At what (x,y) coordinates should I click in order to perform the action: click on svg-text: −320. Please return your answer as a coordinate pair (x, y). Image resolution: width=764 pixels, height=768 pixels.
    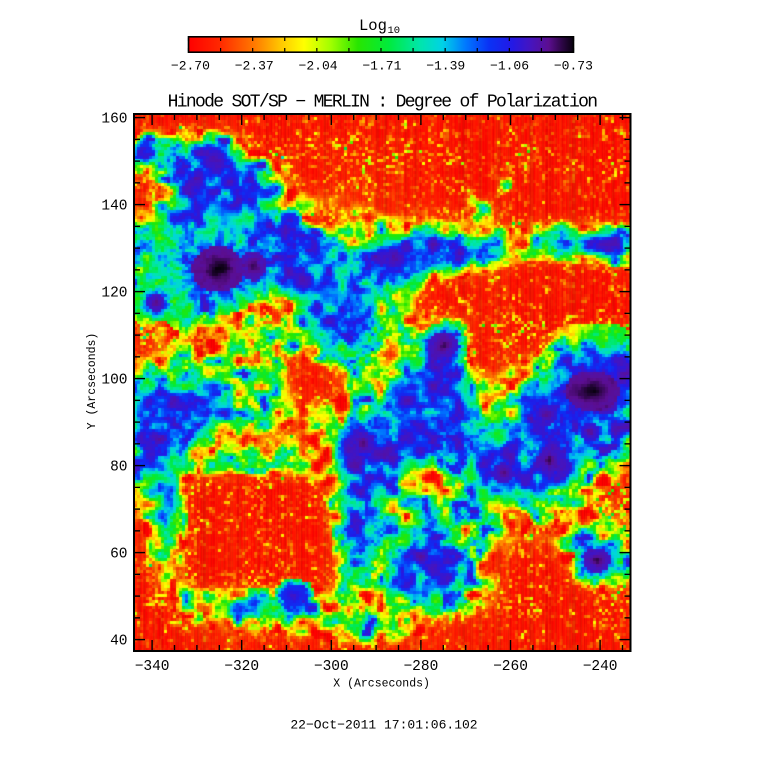
    Looking at the image, I should click on (241, 667).